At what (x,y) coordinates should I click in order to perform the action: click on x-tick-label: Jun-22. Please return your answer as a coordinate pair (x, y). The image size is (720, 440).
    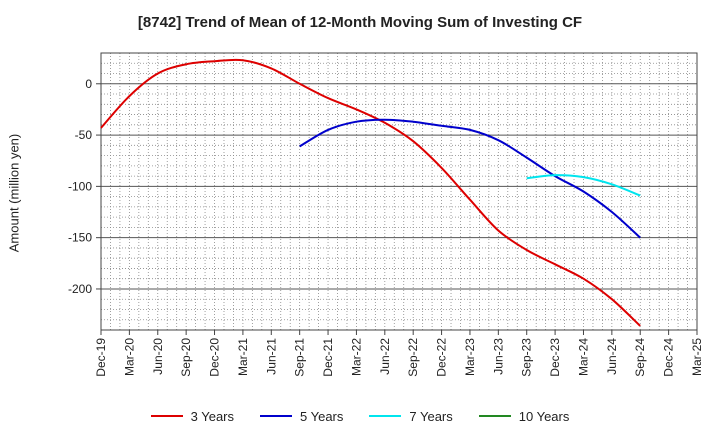
    Looking at the image, I should click on (385, 356).